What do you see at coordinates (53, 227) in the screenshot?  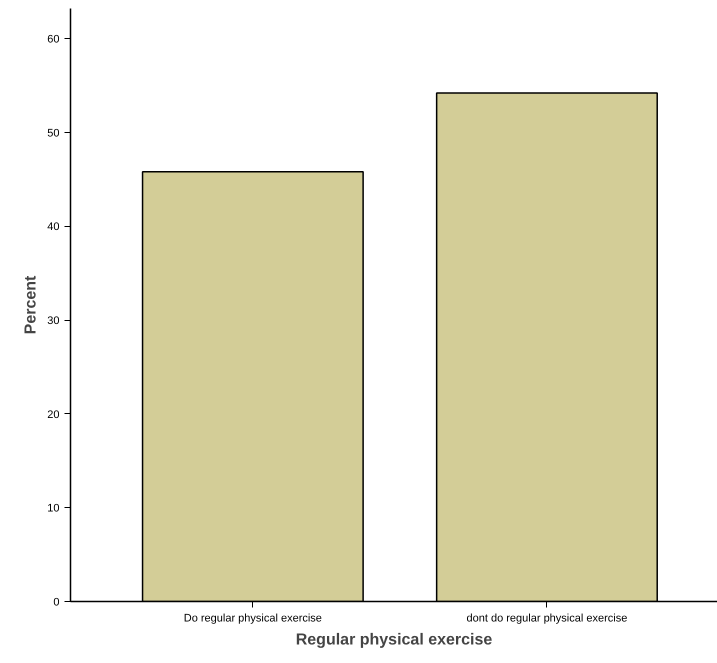 I see `y-tick-label: 40` at bounding box center [53, 227].